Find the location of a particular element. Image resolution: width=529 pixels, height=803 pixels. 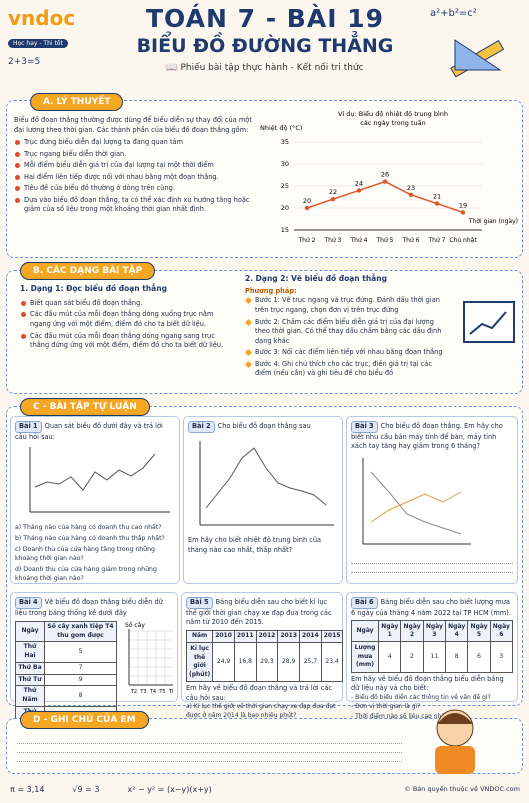

exercise-label: Bài 3 is located at coordinates (364, 427).